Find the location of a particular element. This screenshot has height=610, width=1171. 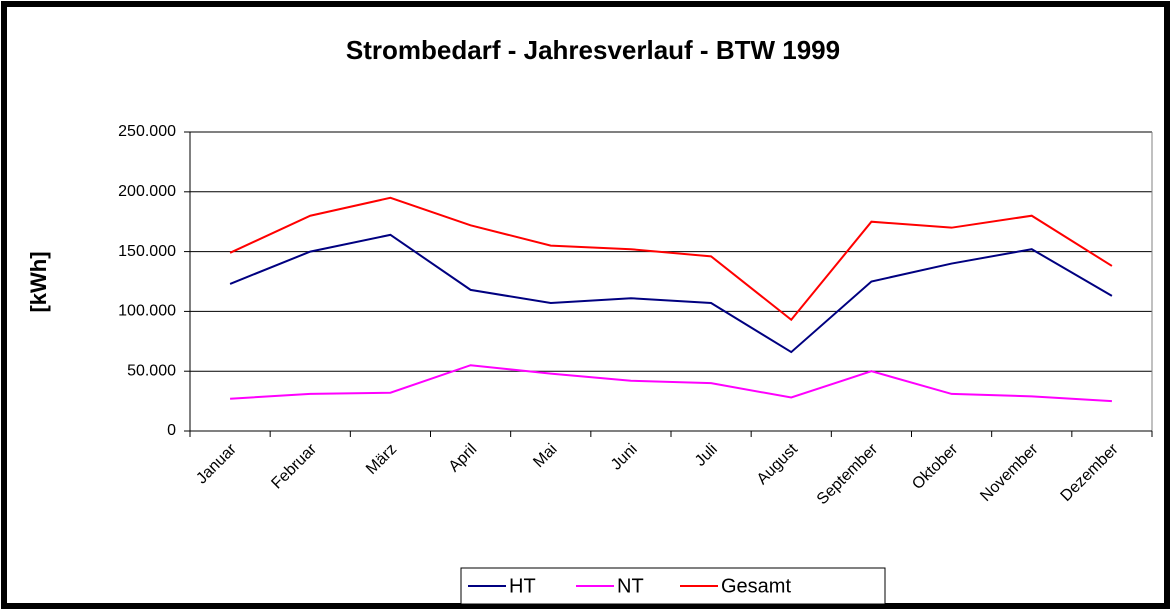

y-tick-label: 50.000 is located at coordinates (151, 370).